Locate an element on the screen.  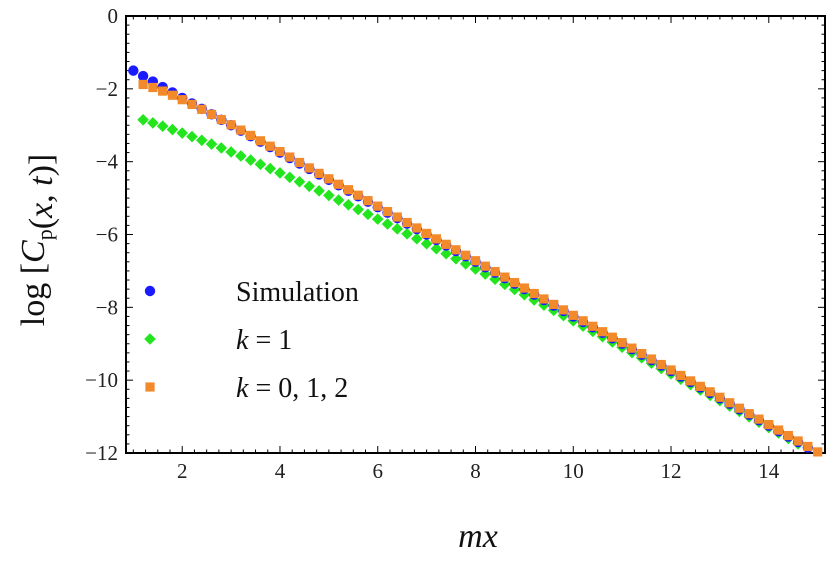
y-tick-label: 0 is located at coordinates (113, 16).